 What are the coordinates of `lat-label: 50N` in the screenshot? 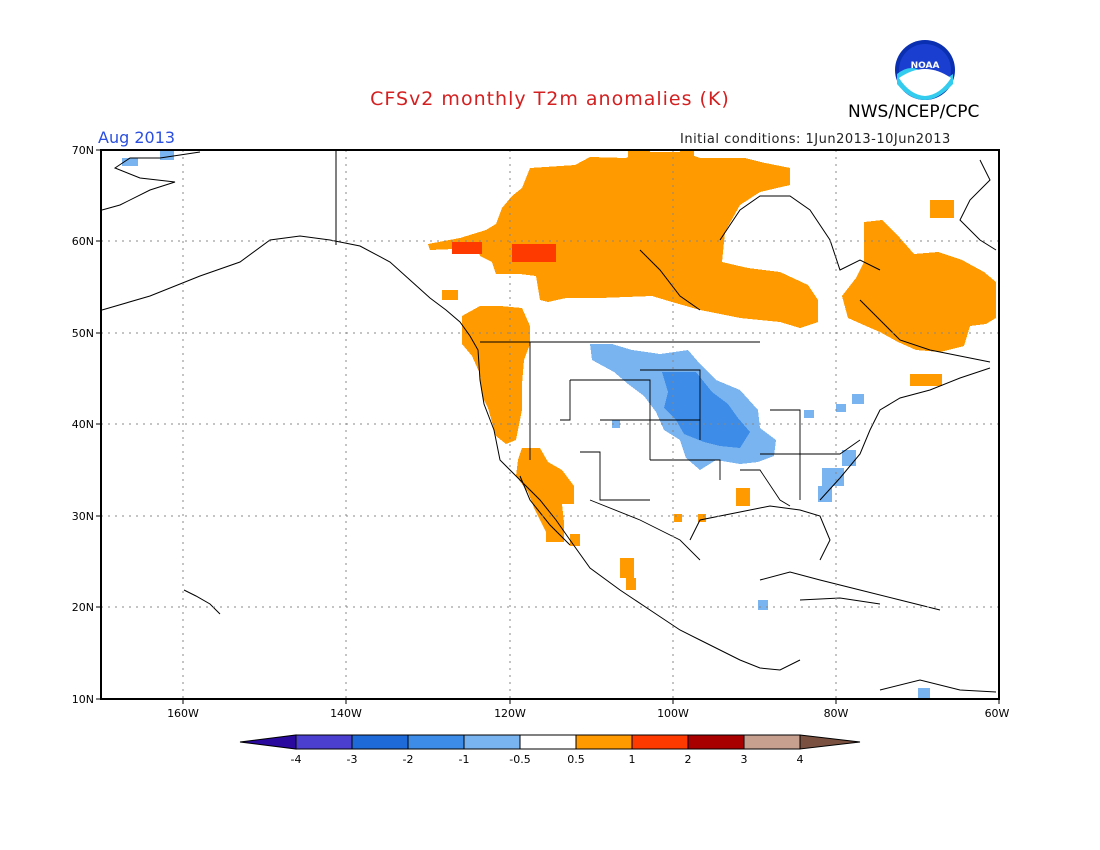 It's located at (83, 333).